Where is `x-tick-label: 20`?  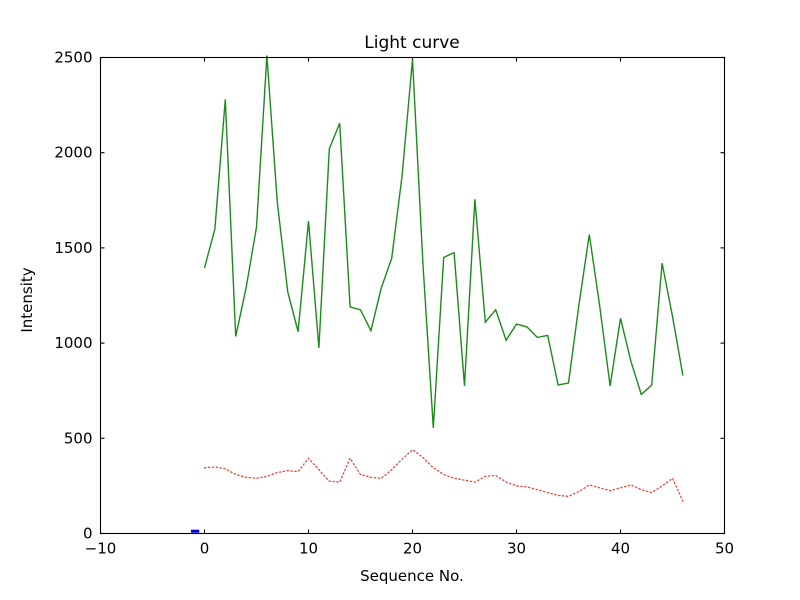 x-tick-label: 20 is located at coordinates (412, 549).